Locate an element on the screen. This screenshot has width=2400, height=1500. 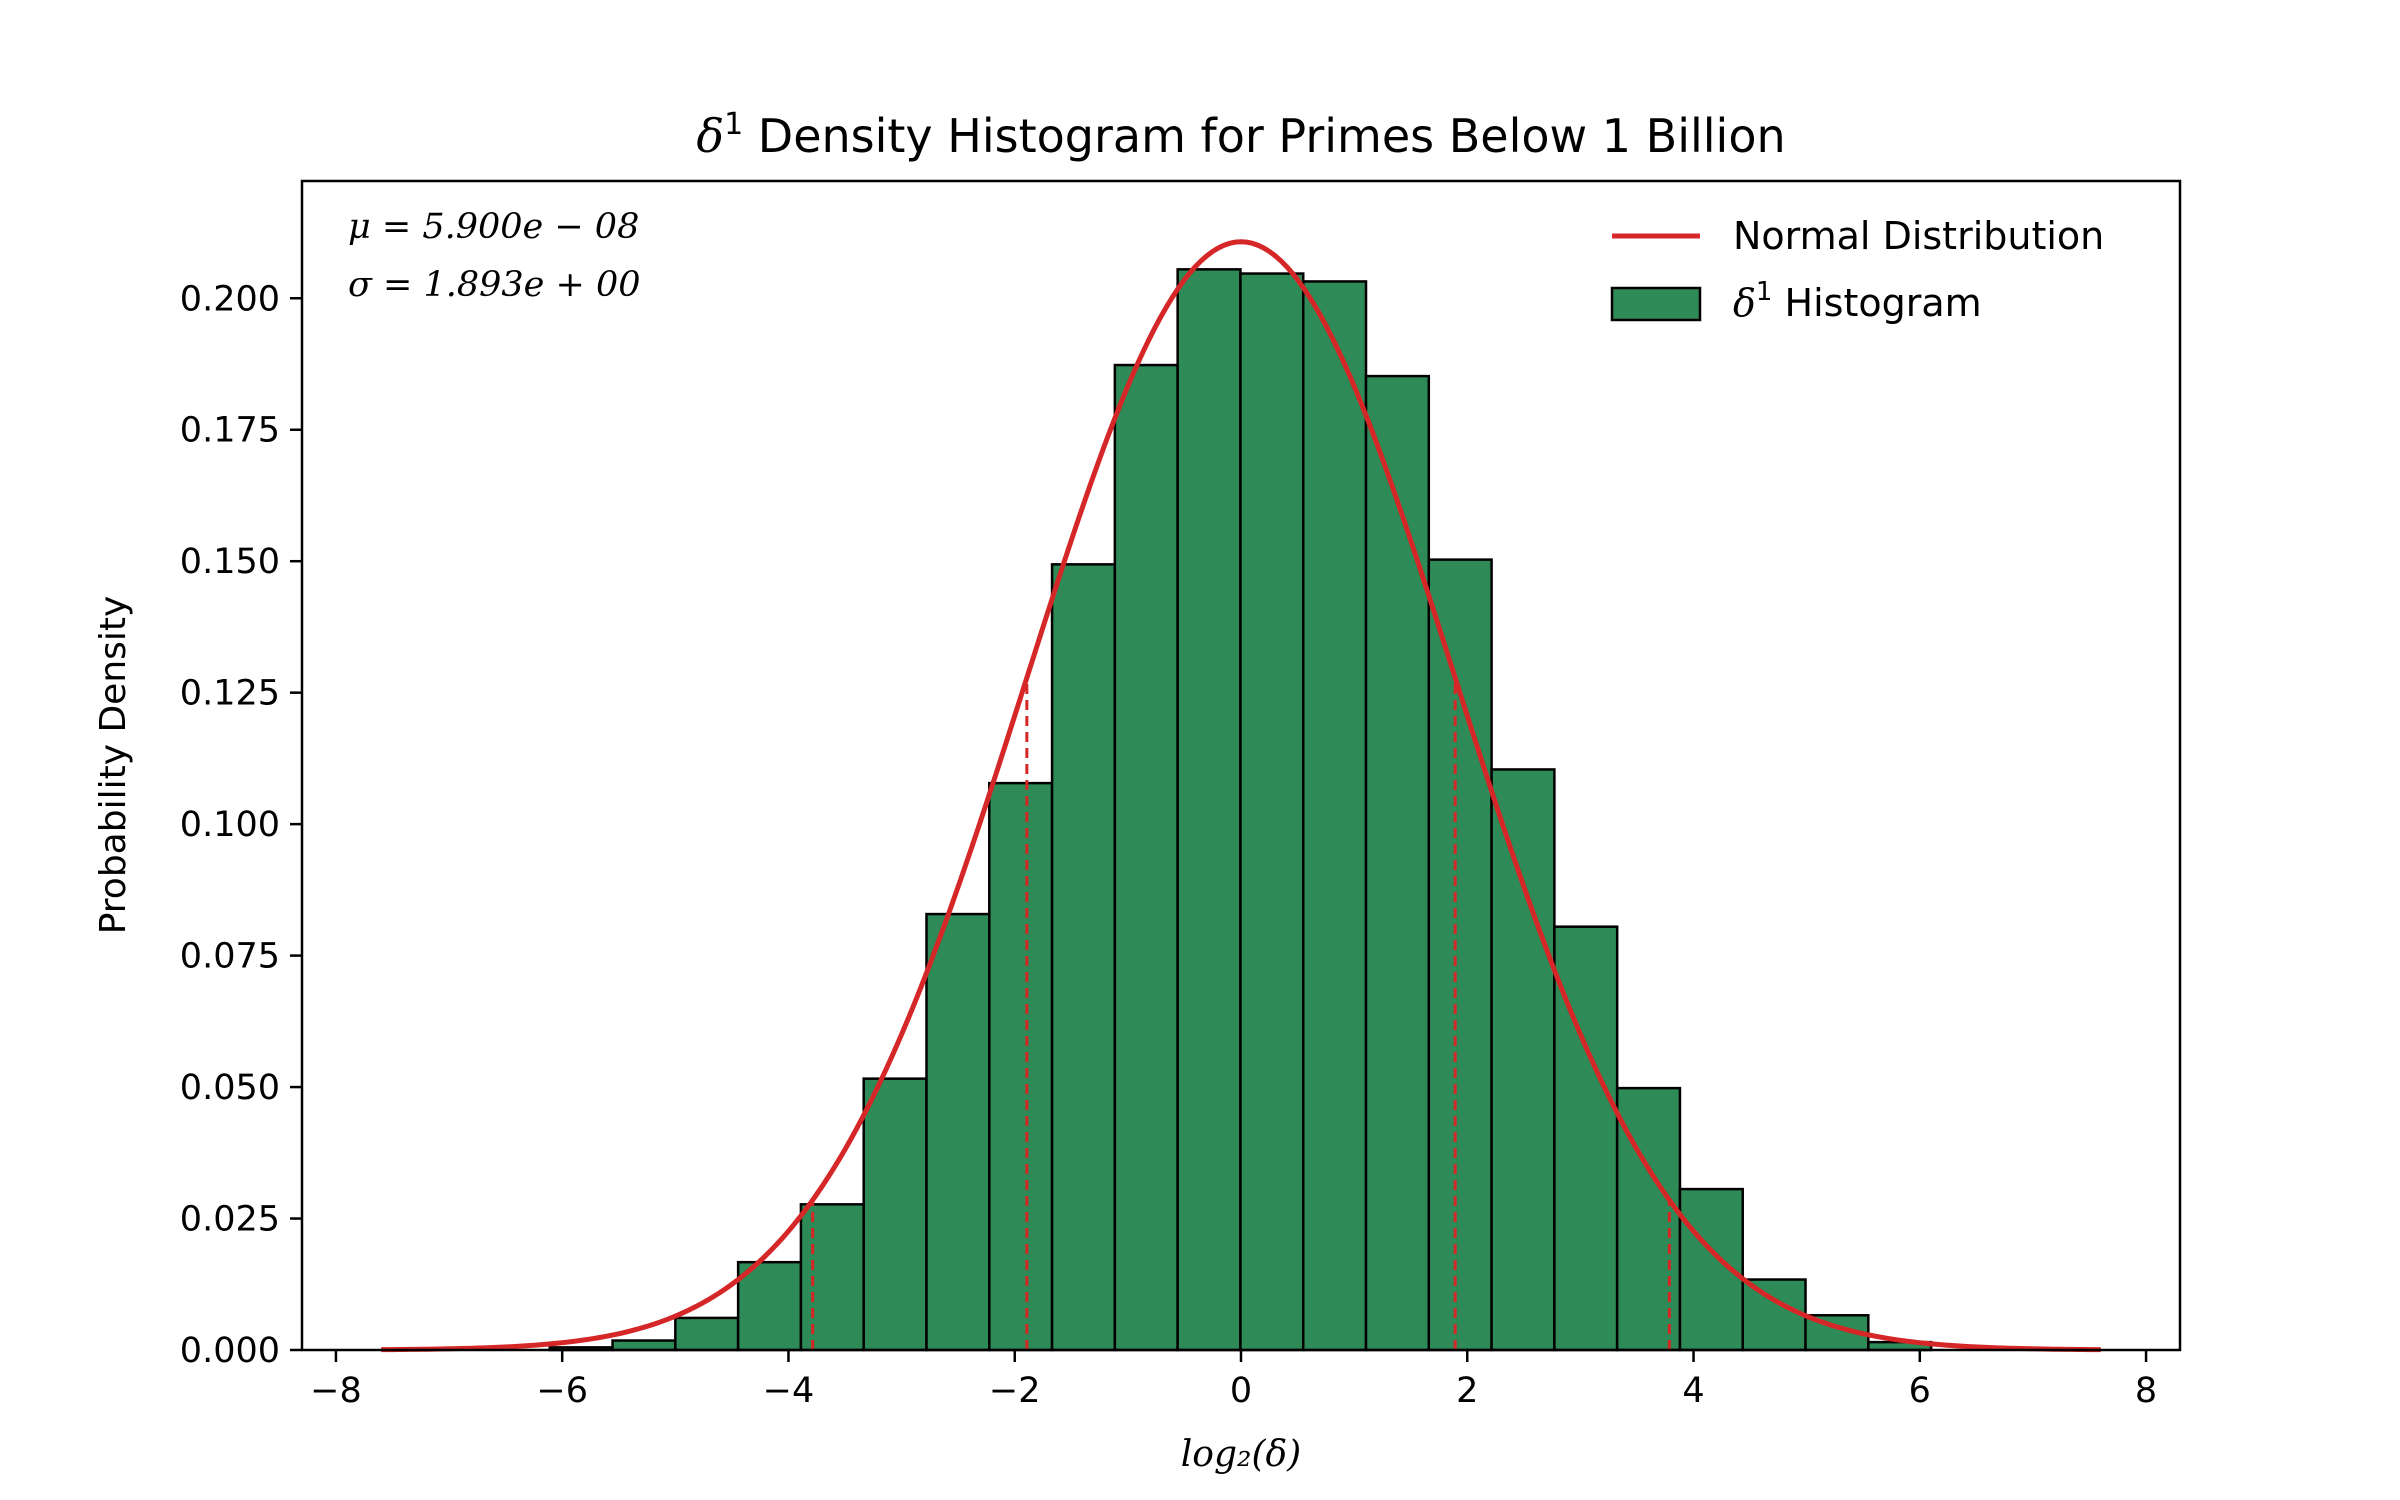
y-tick-label: 0.000 is located at coordinates (230, 1351).